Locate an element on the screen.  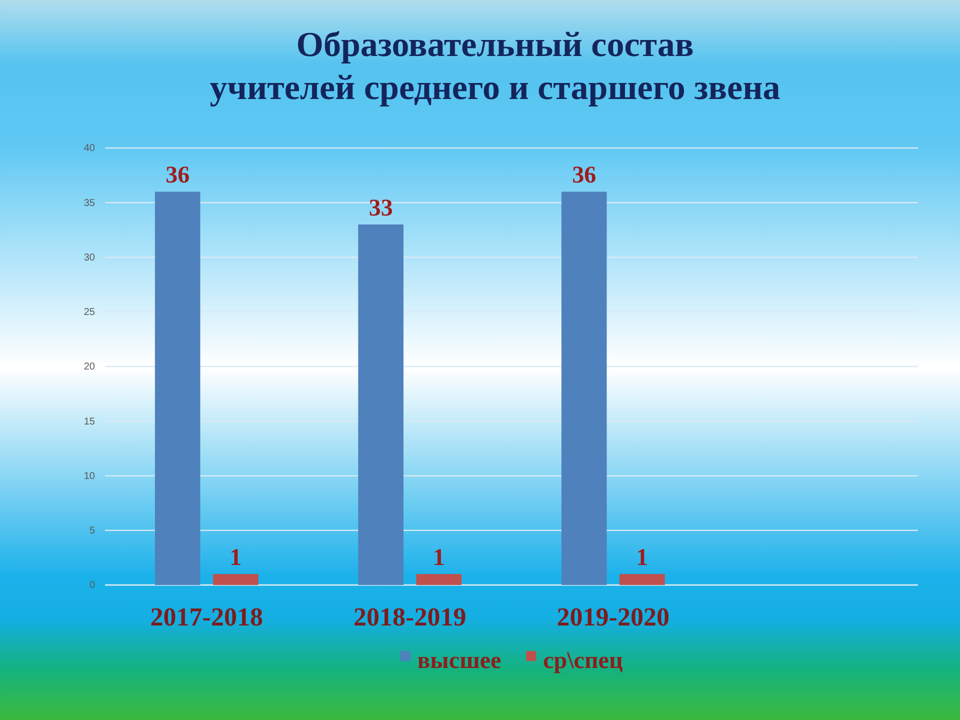
y-tick-label: 40 is located at coordinates (90, 148).